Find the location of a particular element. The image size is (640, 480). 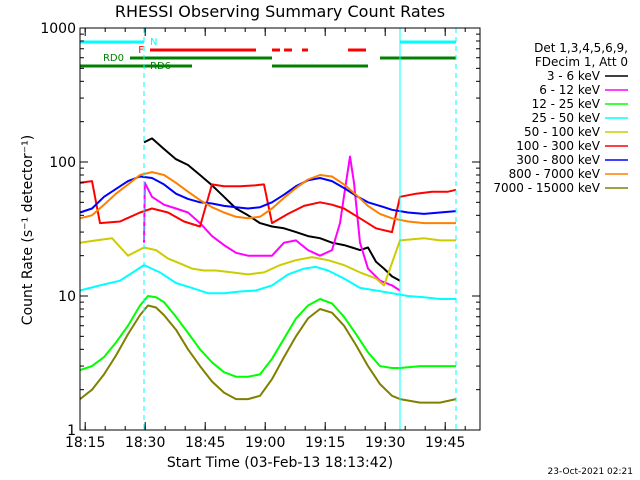

series-line-6-12-kev is located at coordinates (272, 223).